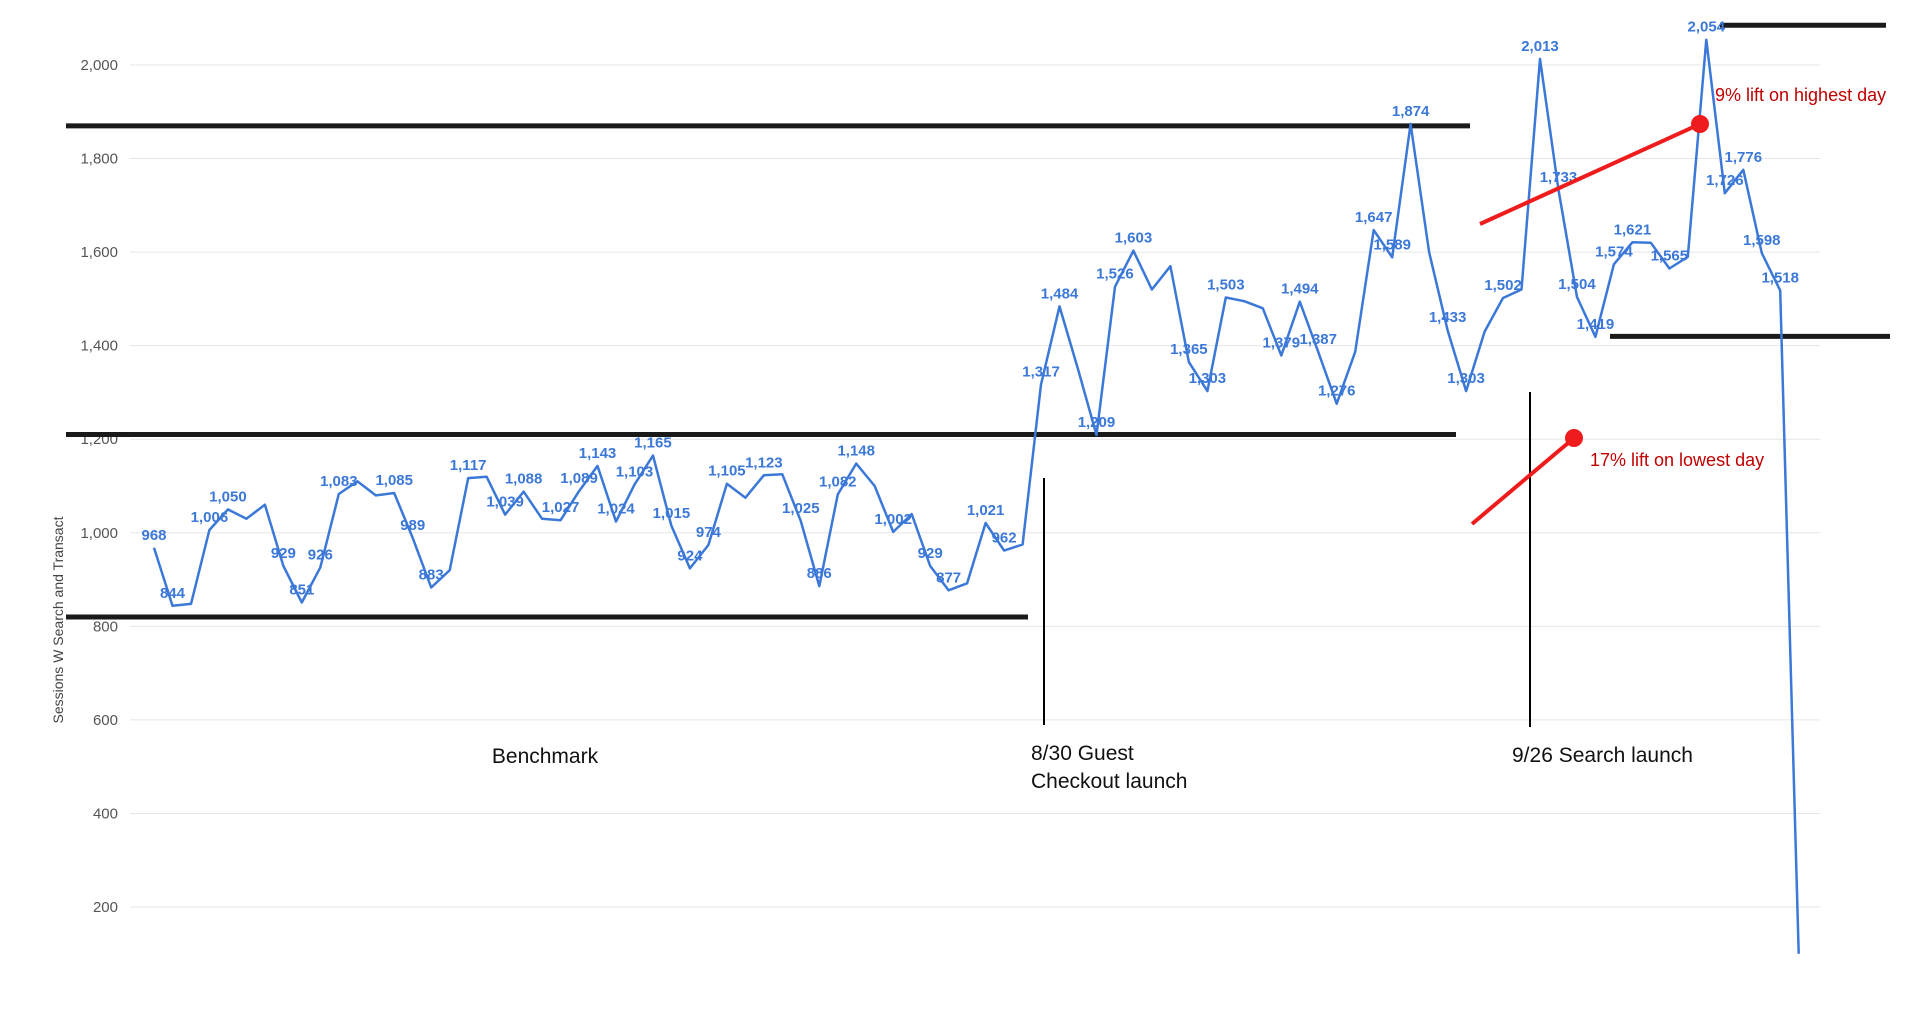 Image resolution: width=1920 pixels, height=1030 pixels. Describe the element at coordinates (1559, 177) in the screenshot. I see `data-label: 1,733` at that location.